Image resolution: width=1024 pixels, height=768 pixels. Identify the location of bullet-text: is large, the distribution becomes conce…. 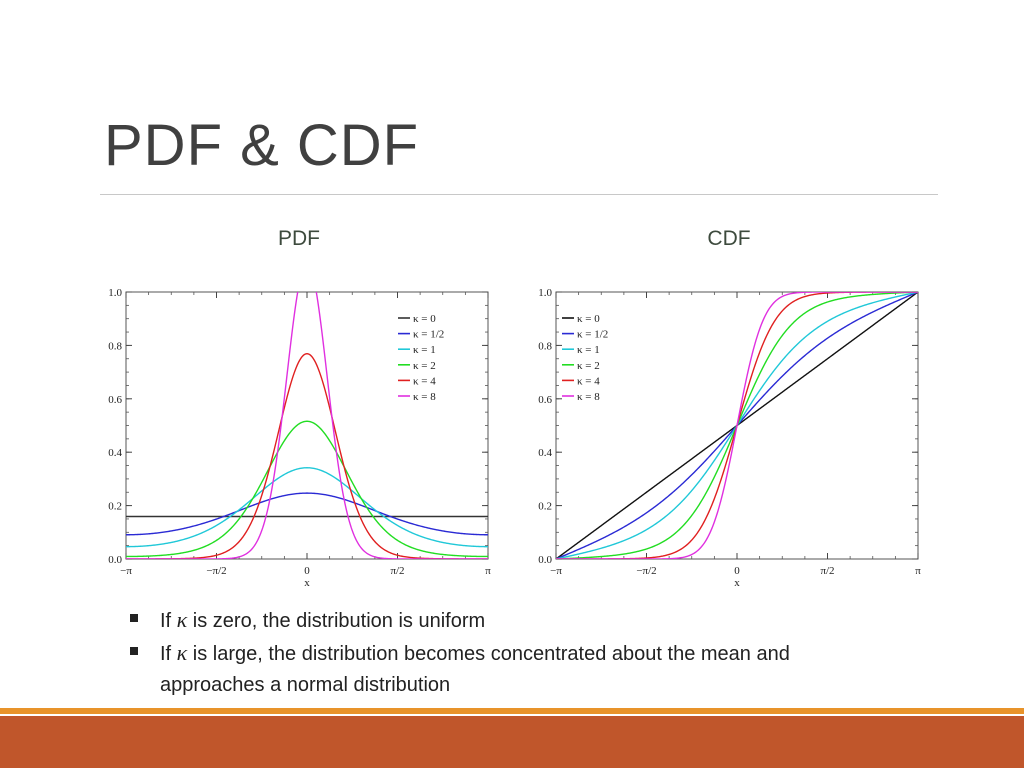
(475, 669).